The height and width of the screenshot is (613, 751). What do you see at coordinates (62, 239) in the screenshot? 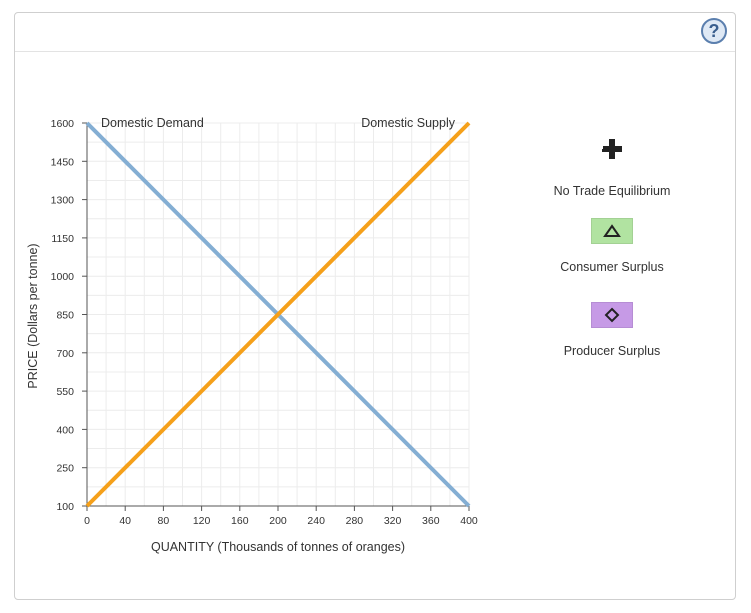
I see `y-tick-label: 1150` at bounding box center [62, 239].